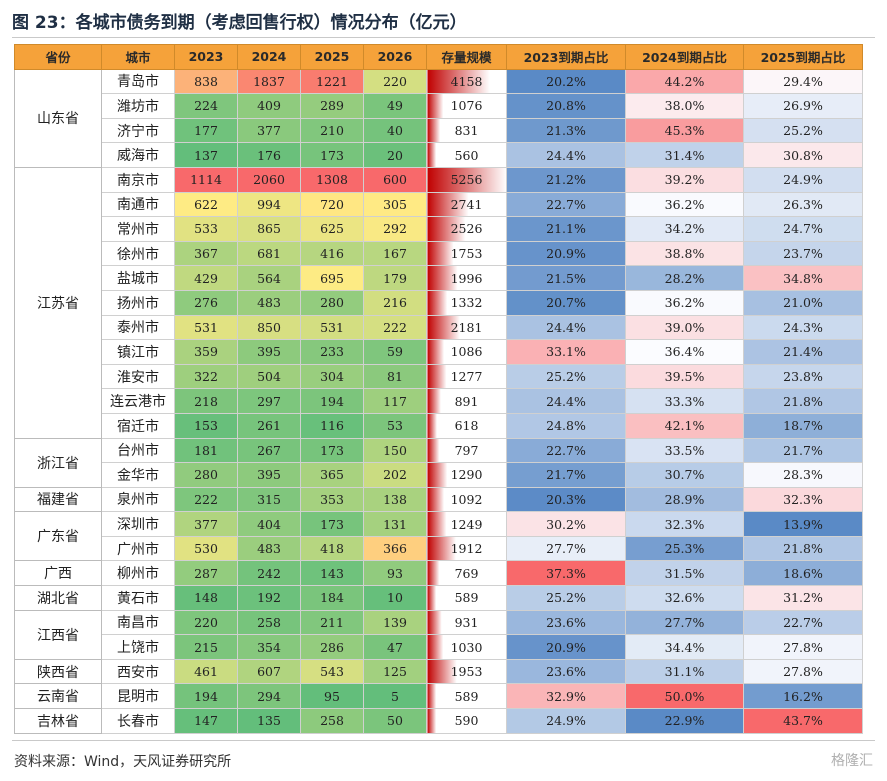  I want to click on province-cell: 福建省, so click(58, 499).